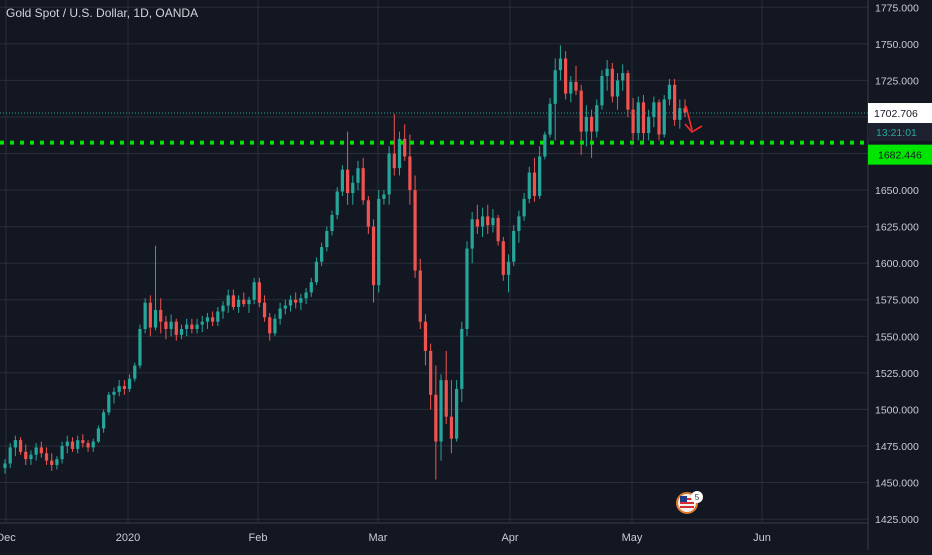 This screenshot has height=555, width=932. Describe the element at coordinates (897, 8) in the screenshot. I see `y-tick-label: 1775.000` at that location.